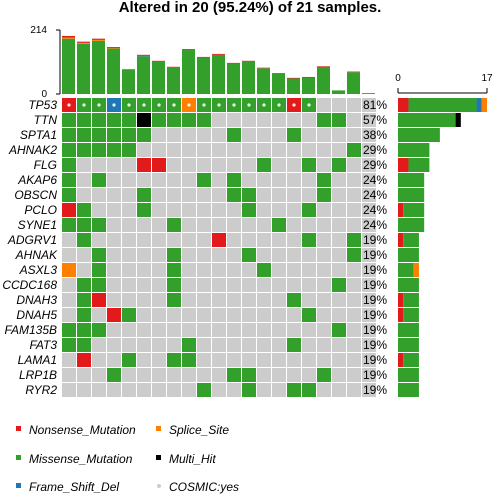  Describe the element at coordinates (38, 135) in the screenshot. I see `gene-label-spta1: SPTA1` at that location.